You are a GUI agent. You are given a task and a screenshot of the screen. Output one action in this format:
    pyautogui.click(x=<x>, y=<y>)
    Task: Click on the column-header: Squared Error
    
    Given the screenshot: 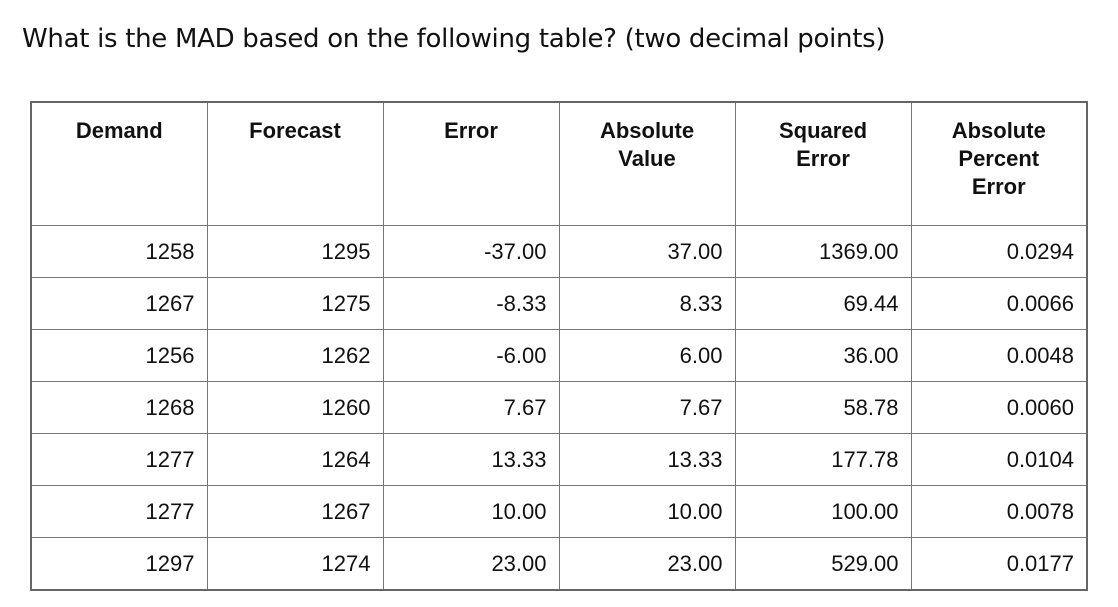 What is the action you would take?
    pyautogui.click(x=823, y=163)
    